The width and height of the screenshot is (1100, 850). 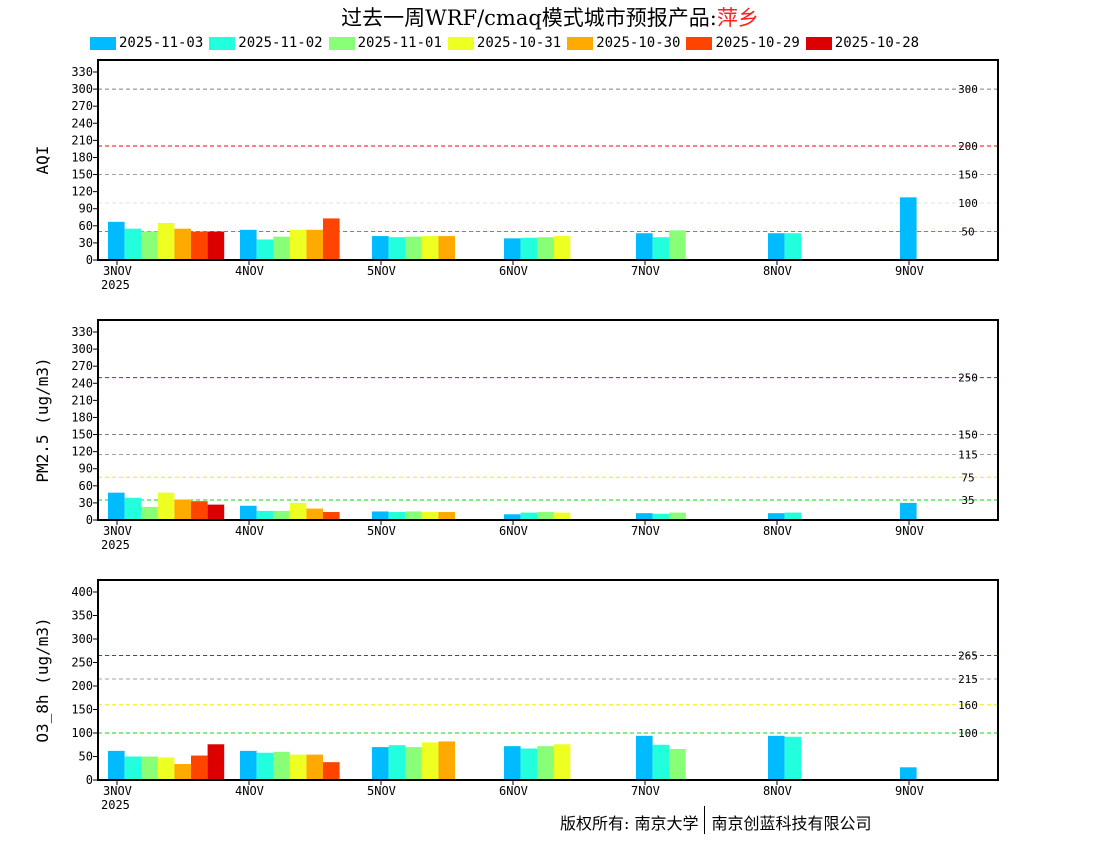 What do you see at coordinates (82, 616) in the screenshot?
I see `y-tick-label: 350` at bounding box center [82, 616].